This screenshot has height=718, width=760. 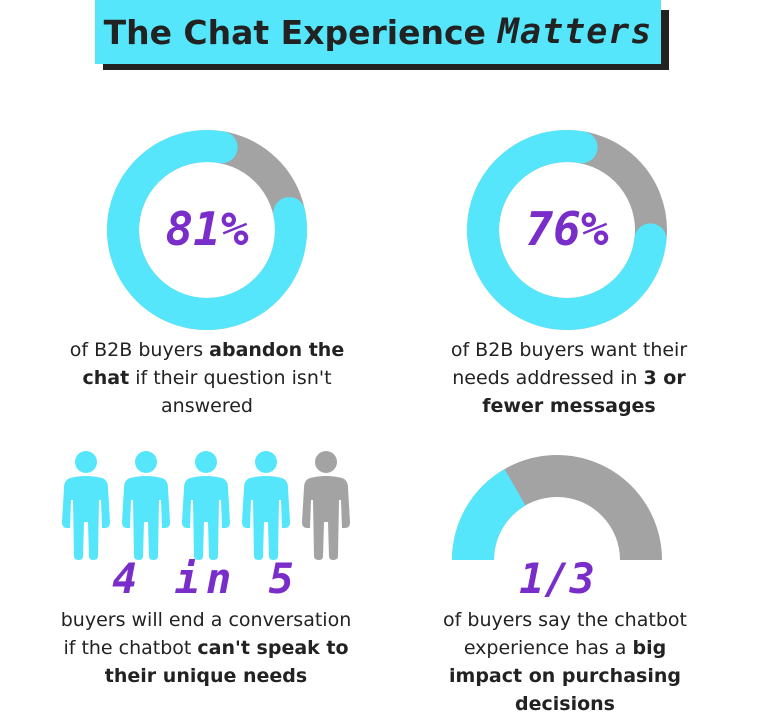 What do you see at coordinates (213, 364) in the screenshot?
I see `caption-1-bold: abandon the chat` at bounding box center [213, 364].